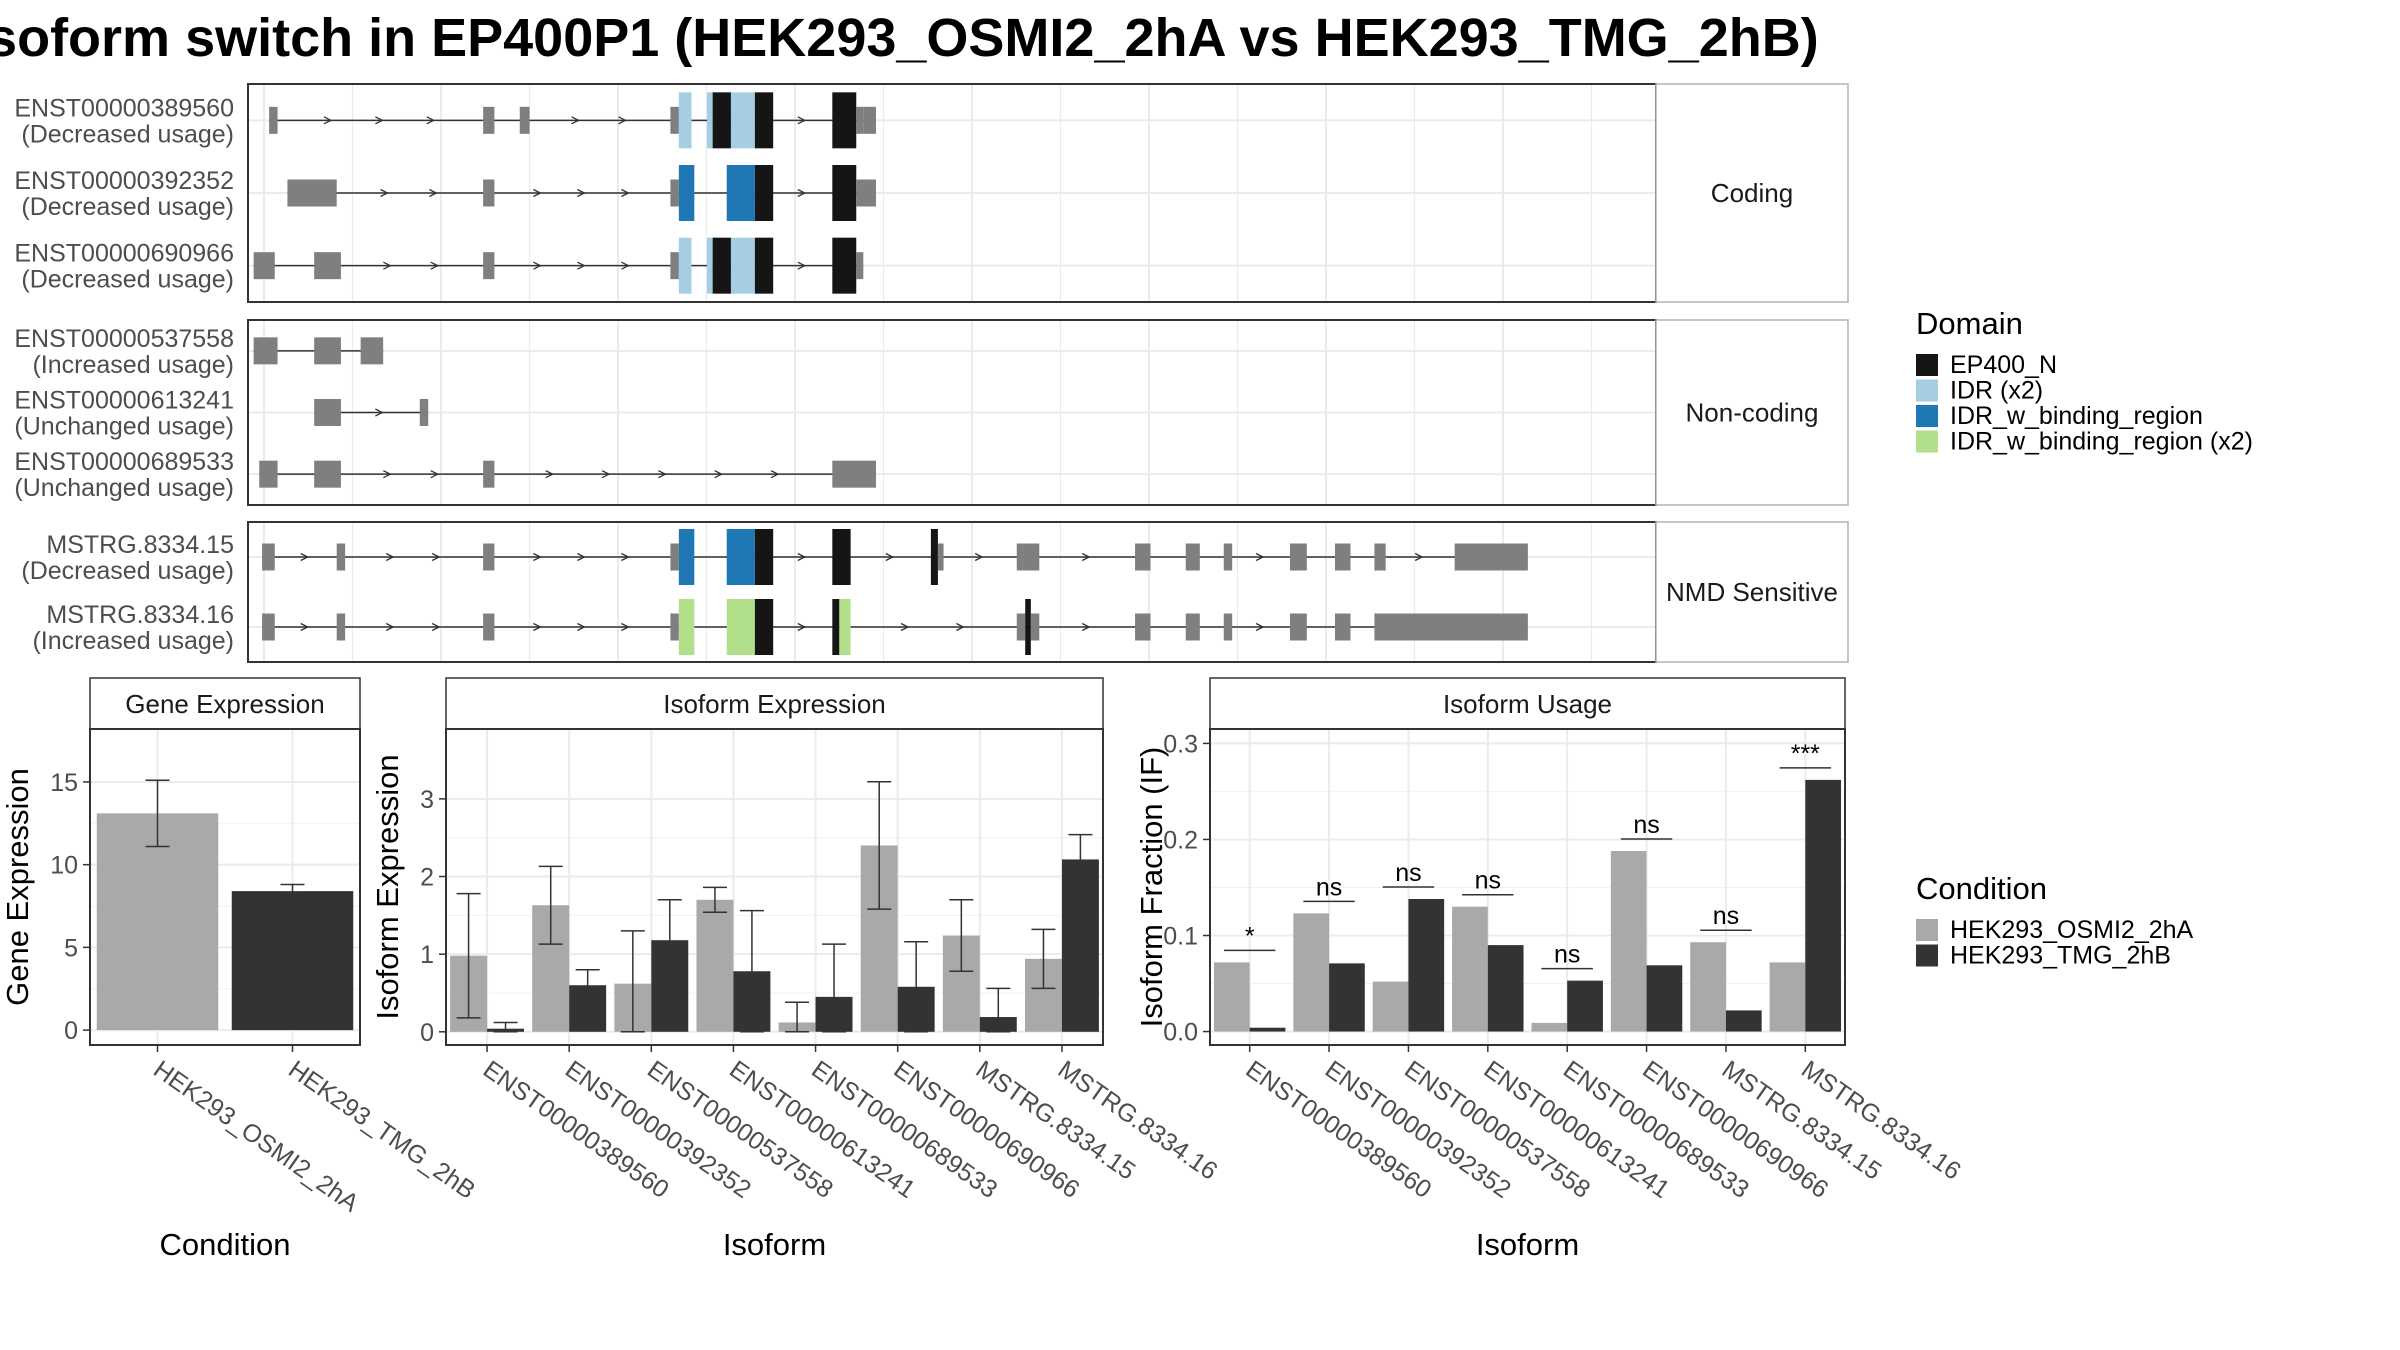 The width and height of the screenshot is (2400, 1350). Describe the element at coordinates (1981, 888) in the screenshot. I see `legend-title: Condition` at that location.